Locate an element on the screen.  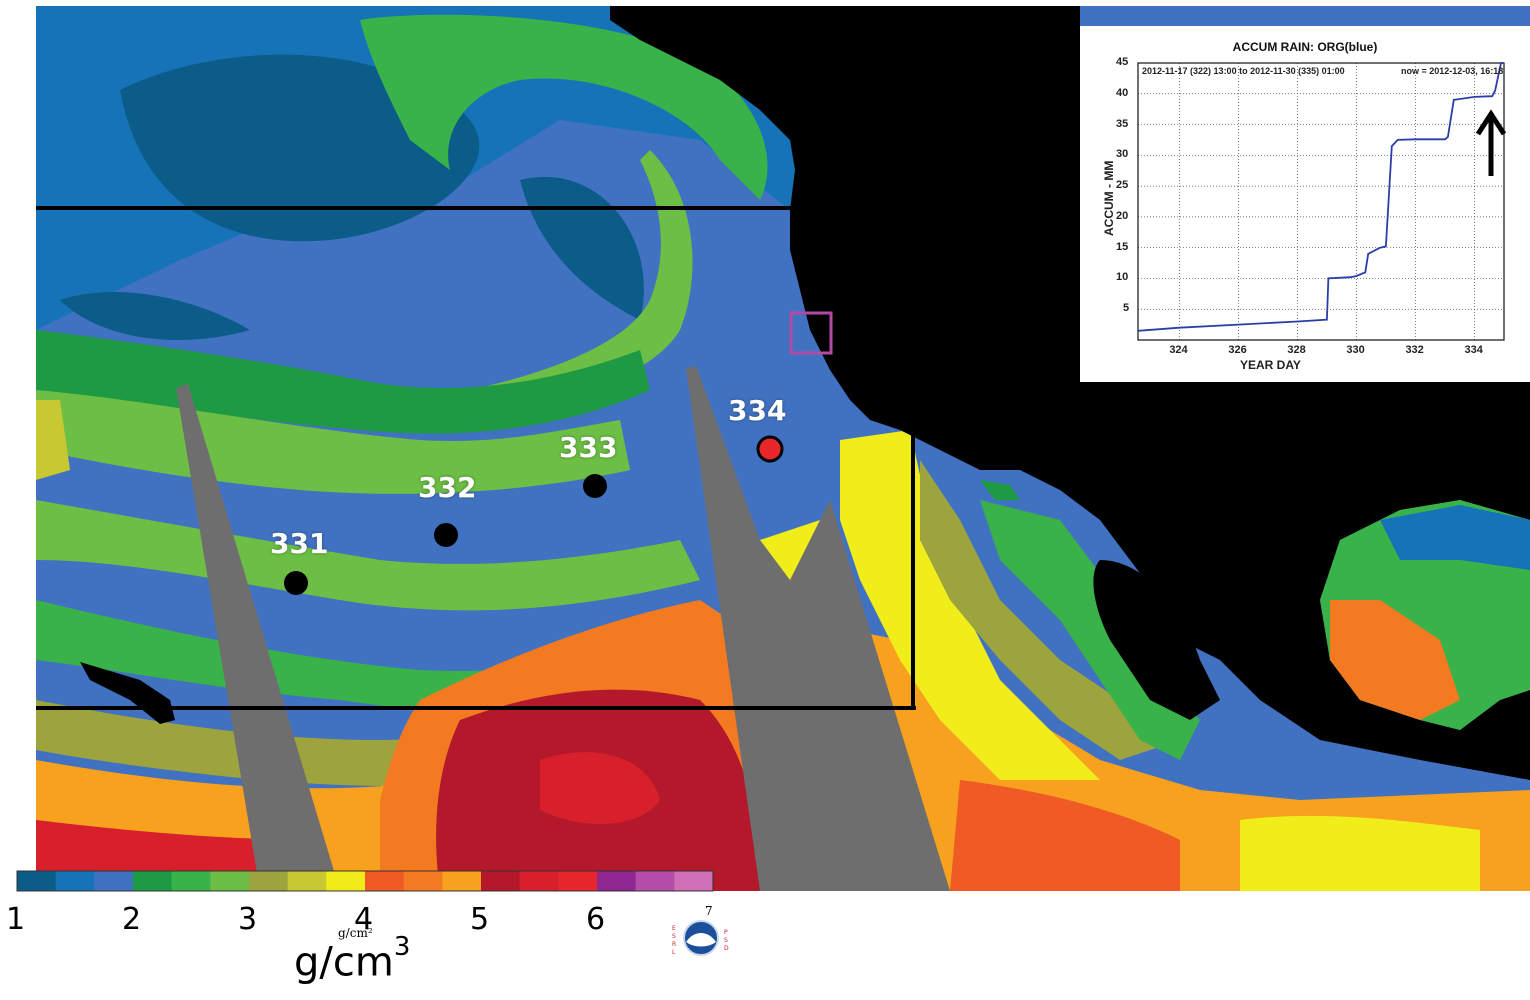
unit-main: g/cm is located at coordinates (344, 962).